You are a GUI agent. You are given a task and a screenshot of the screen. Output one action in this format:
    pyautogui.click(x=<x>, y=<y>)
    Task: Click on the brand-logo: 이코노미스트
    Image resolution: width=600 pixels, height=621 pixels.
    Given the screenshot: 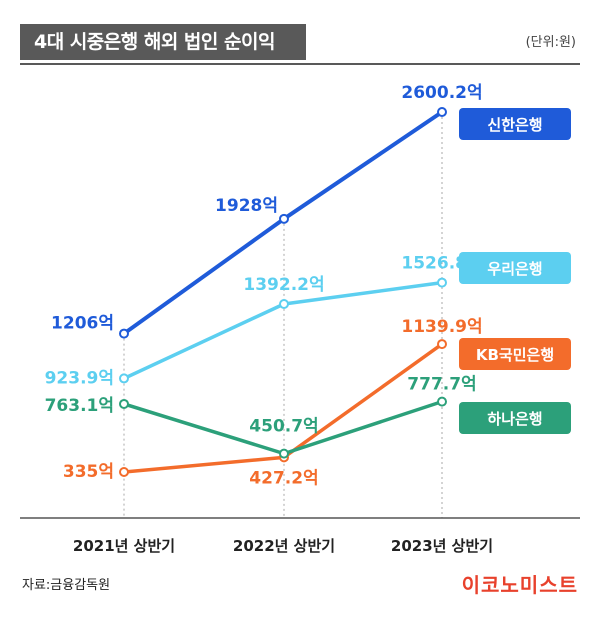 What is the action you would take?
    pyautogui.click(x=519, y=585)
    